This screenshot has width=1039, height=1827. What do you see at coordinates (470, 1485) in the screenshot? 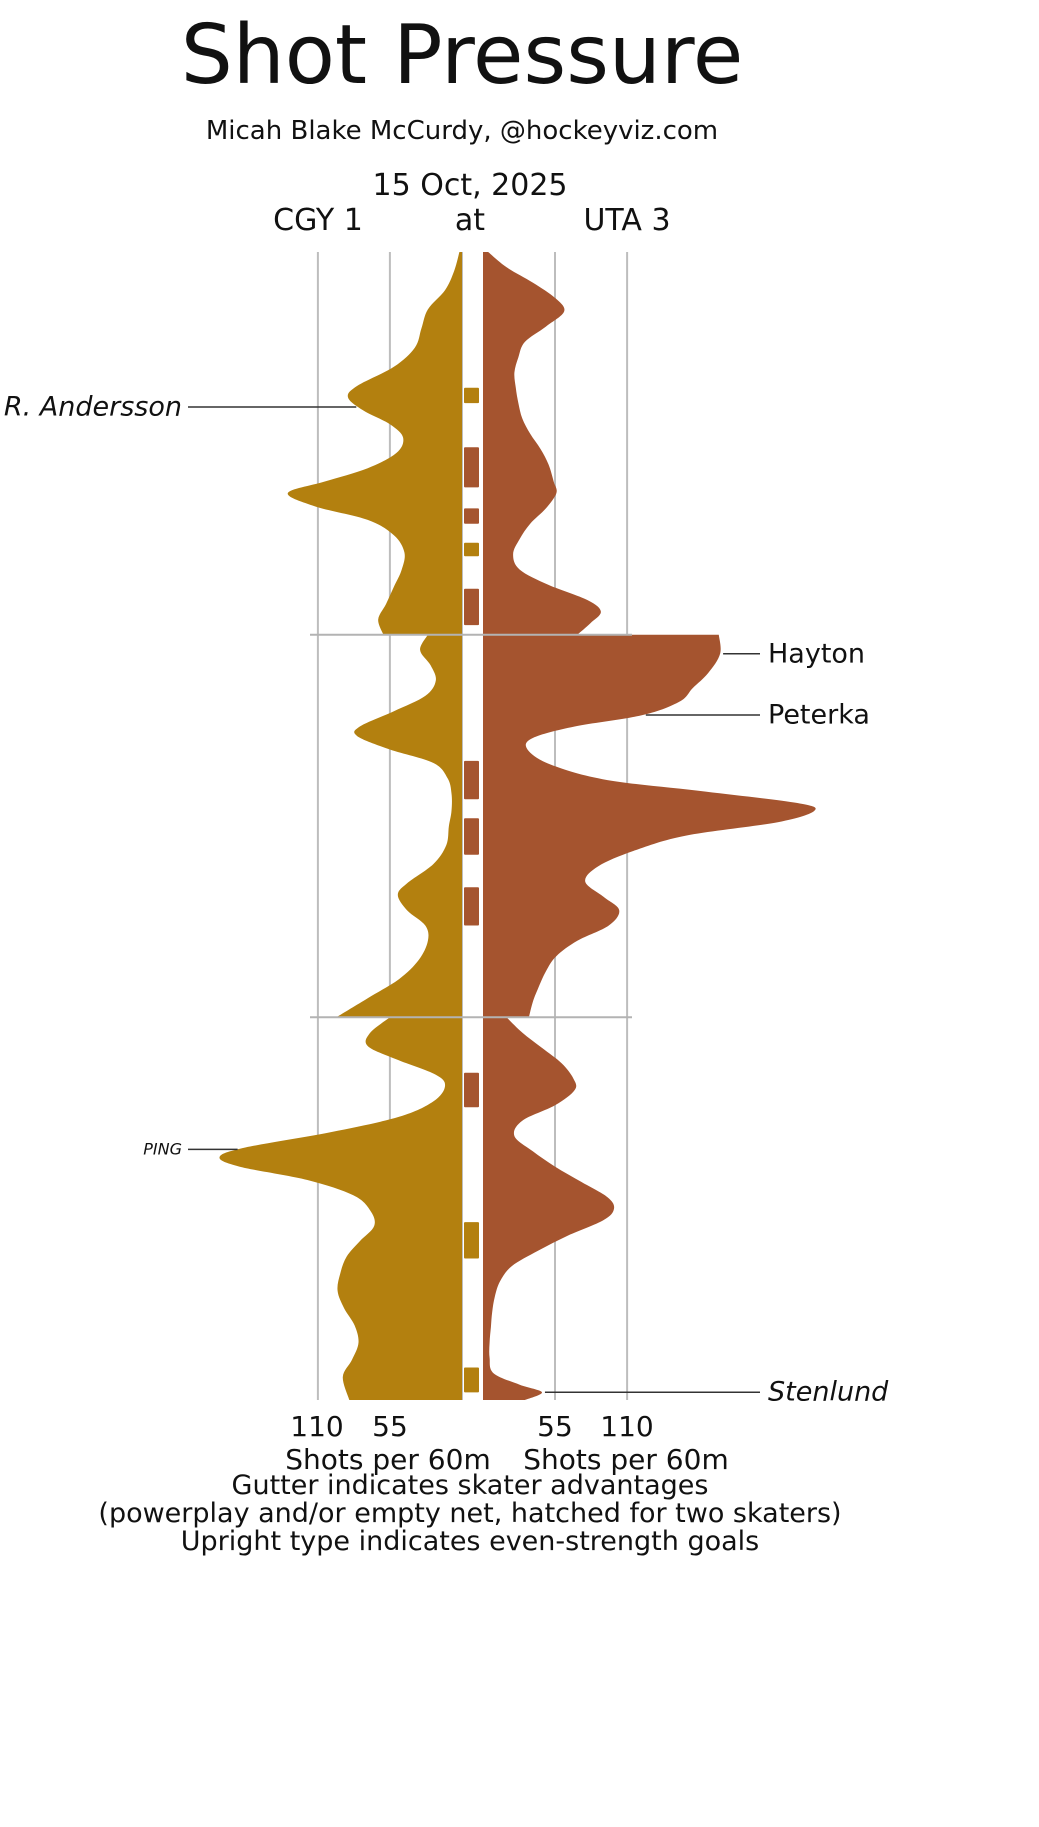
I see `footer-gutter-note: Gutter indicates skater advantages` at bounding box center [470, 1485].